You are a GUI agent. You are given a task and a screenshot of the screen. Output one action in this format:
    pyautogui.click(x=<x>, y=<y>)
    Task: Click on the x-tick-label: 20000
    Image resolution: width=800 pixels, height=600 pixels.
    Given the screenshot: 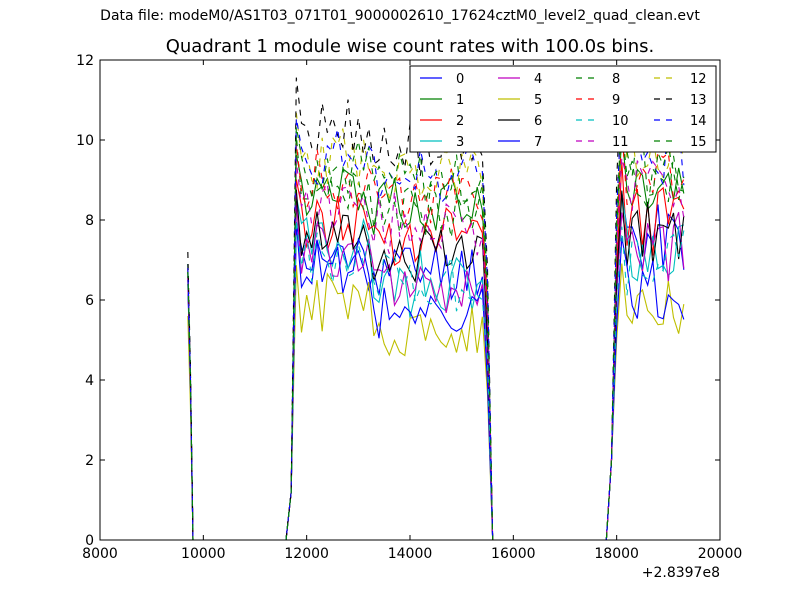 What is the action you would take?
    pyautogui.click(x=720, y=554)
    